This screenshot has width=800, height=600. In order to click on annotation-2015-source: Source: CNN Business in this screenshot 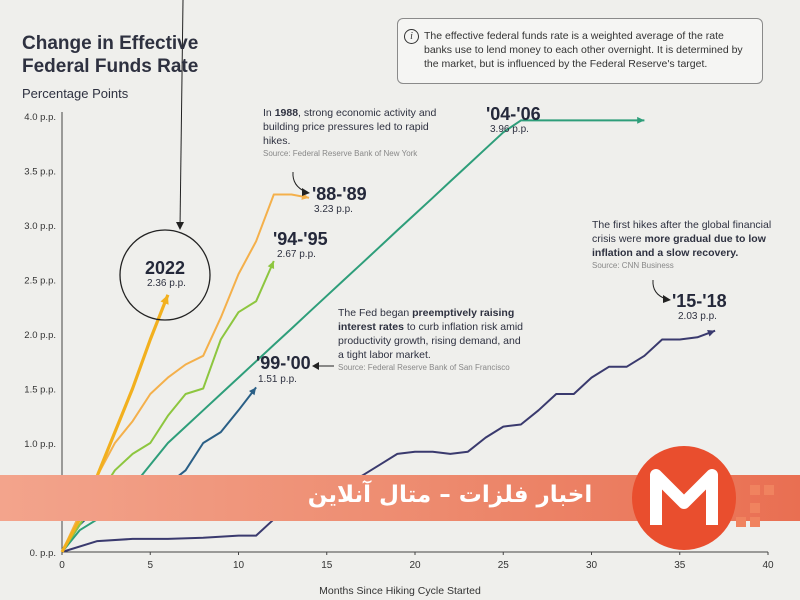, I will do `click(633, 265)`.